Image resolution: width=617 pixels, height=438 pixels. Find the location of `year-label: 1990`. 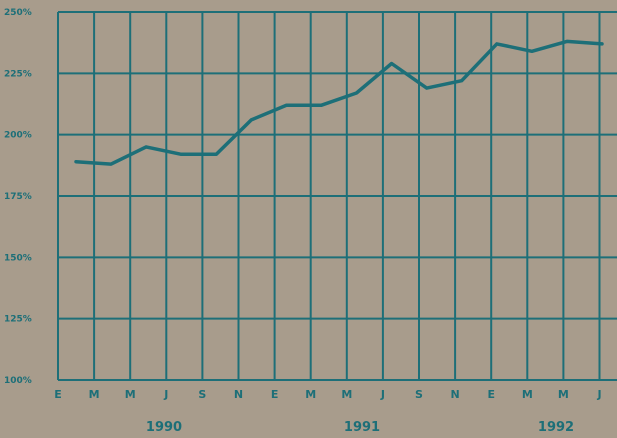

year-label: 1990 is located at coordinates (164, 427).